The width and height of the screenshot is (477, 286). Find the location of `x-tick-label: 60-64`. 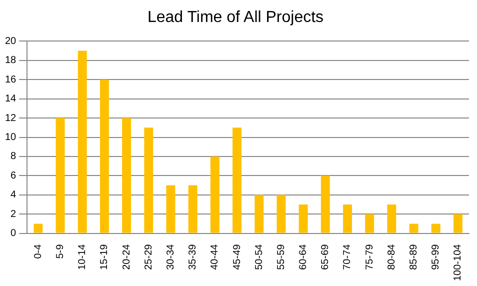

x-tick-label: 60-64 is located at coordinates (304, 257).